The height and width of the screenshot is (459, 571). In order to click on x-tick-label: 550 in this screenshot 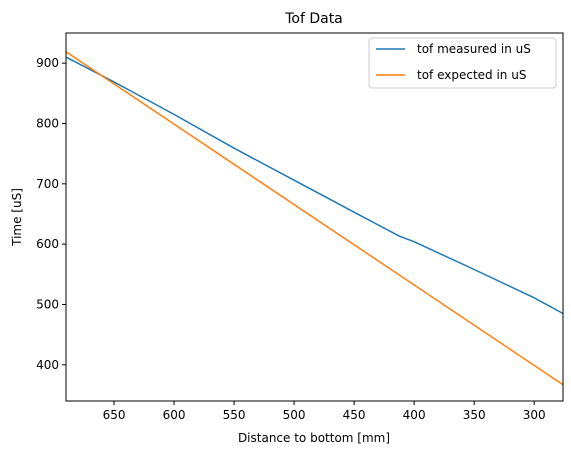, I will do `click(234, 415)`.